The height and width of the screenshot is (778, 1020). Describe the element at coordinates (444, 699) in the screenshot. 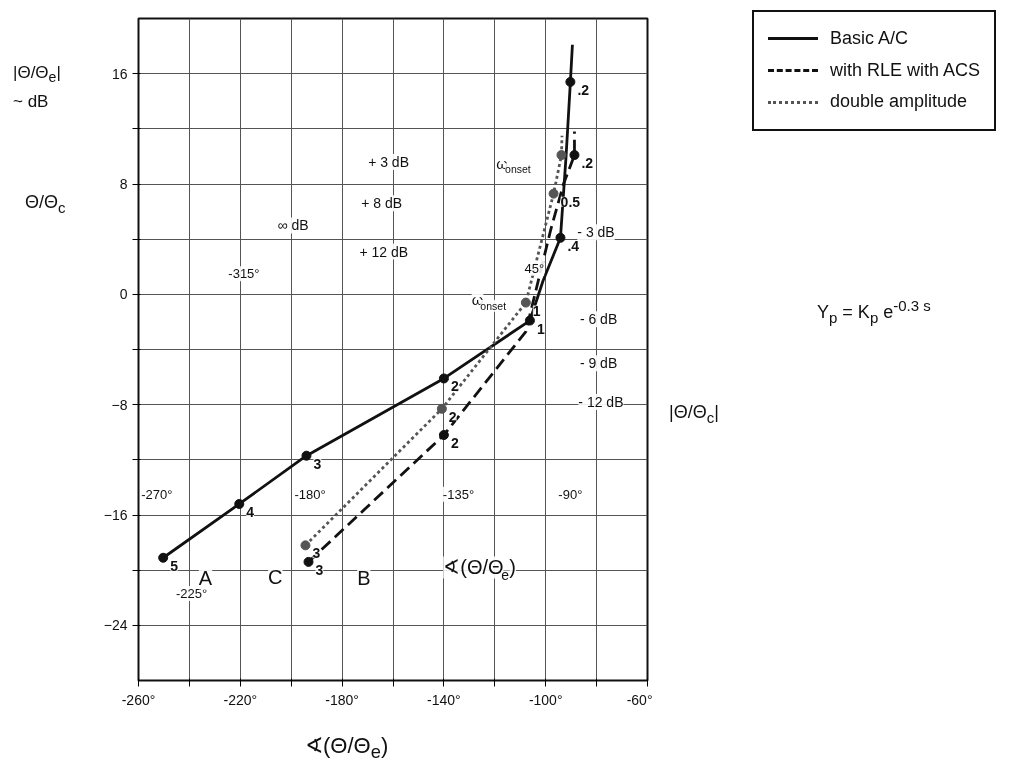

I see `x-tick-label: -140°` at that location.